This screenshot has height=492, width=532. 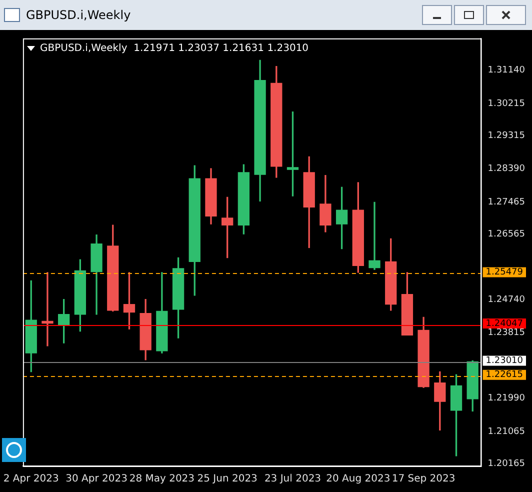 I want to click on y-tick-label: 1.31140, so click(x=507, y=71).